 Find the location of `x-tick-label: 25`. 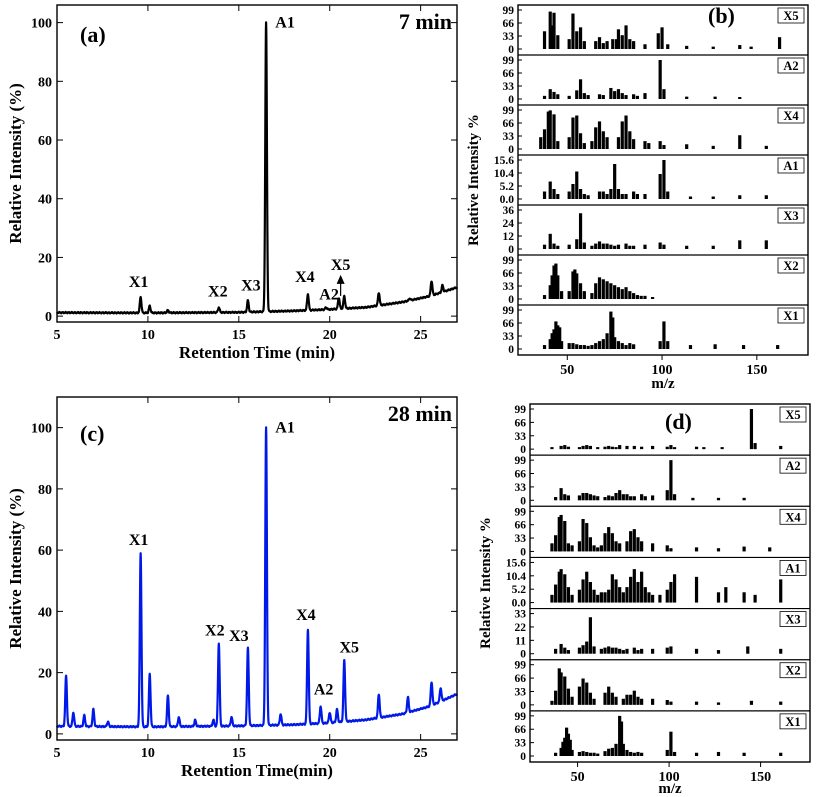

x-tick-label: 25 is located at coordinates (421, 753).